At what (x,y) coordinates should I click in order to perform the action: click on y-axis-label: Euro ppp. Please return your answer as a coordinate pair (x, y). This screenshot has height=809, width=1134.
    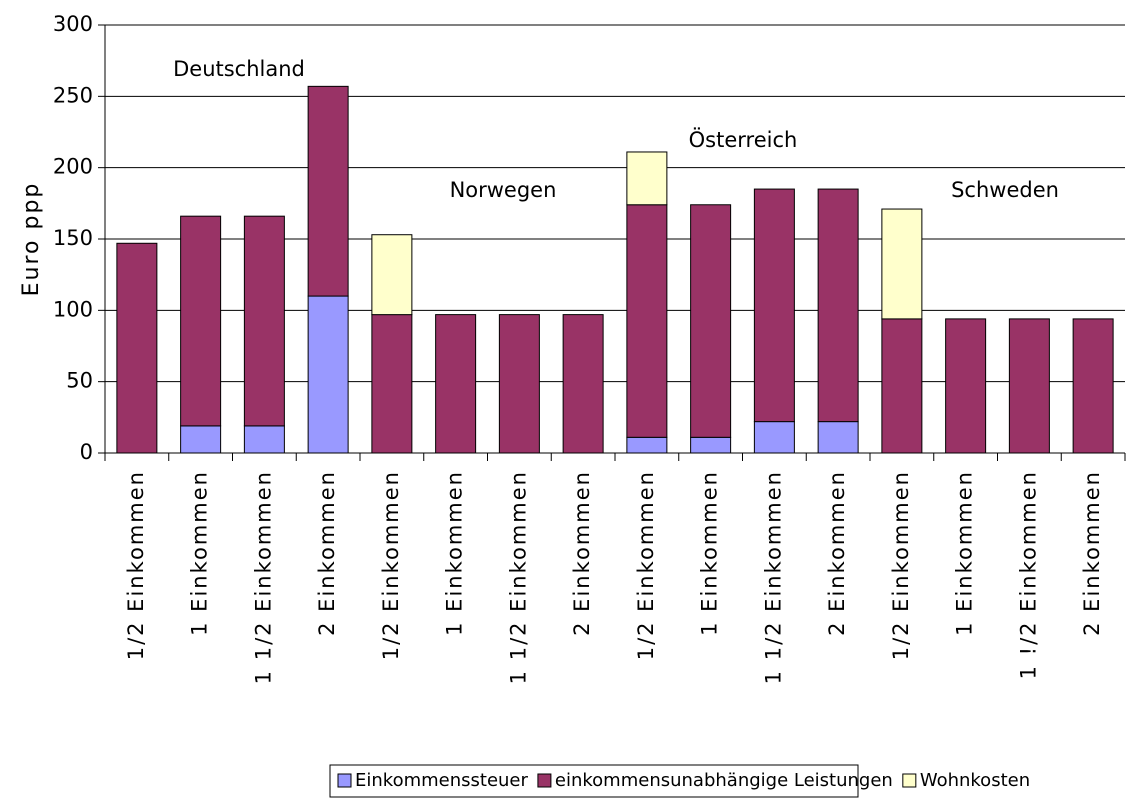
    Looking at the image, I should click on (31, 239).